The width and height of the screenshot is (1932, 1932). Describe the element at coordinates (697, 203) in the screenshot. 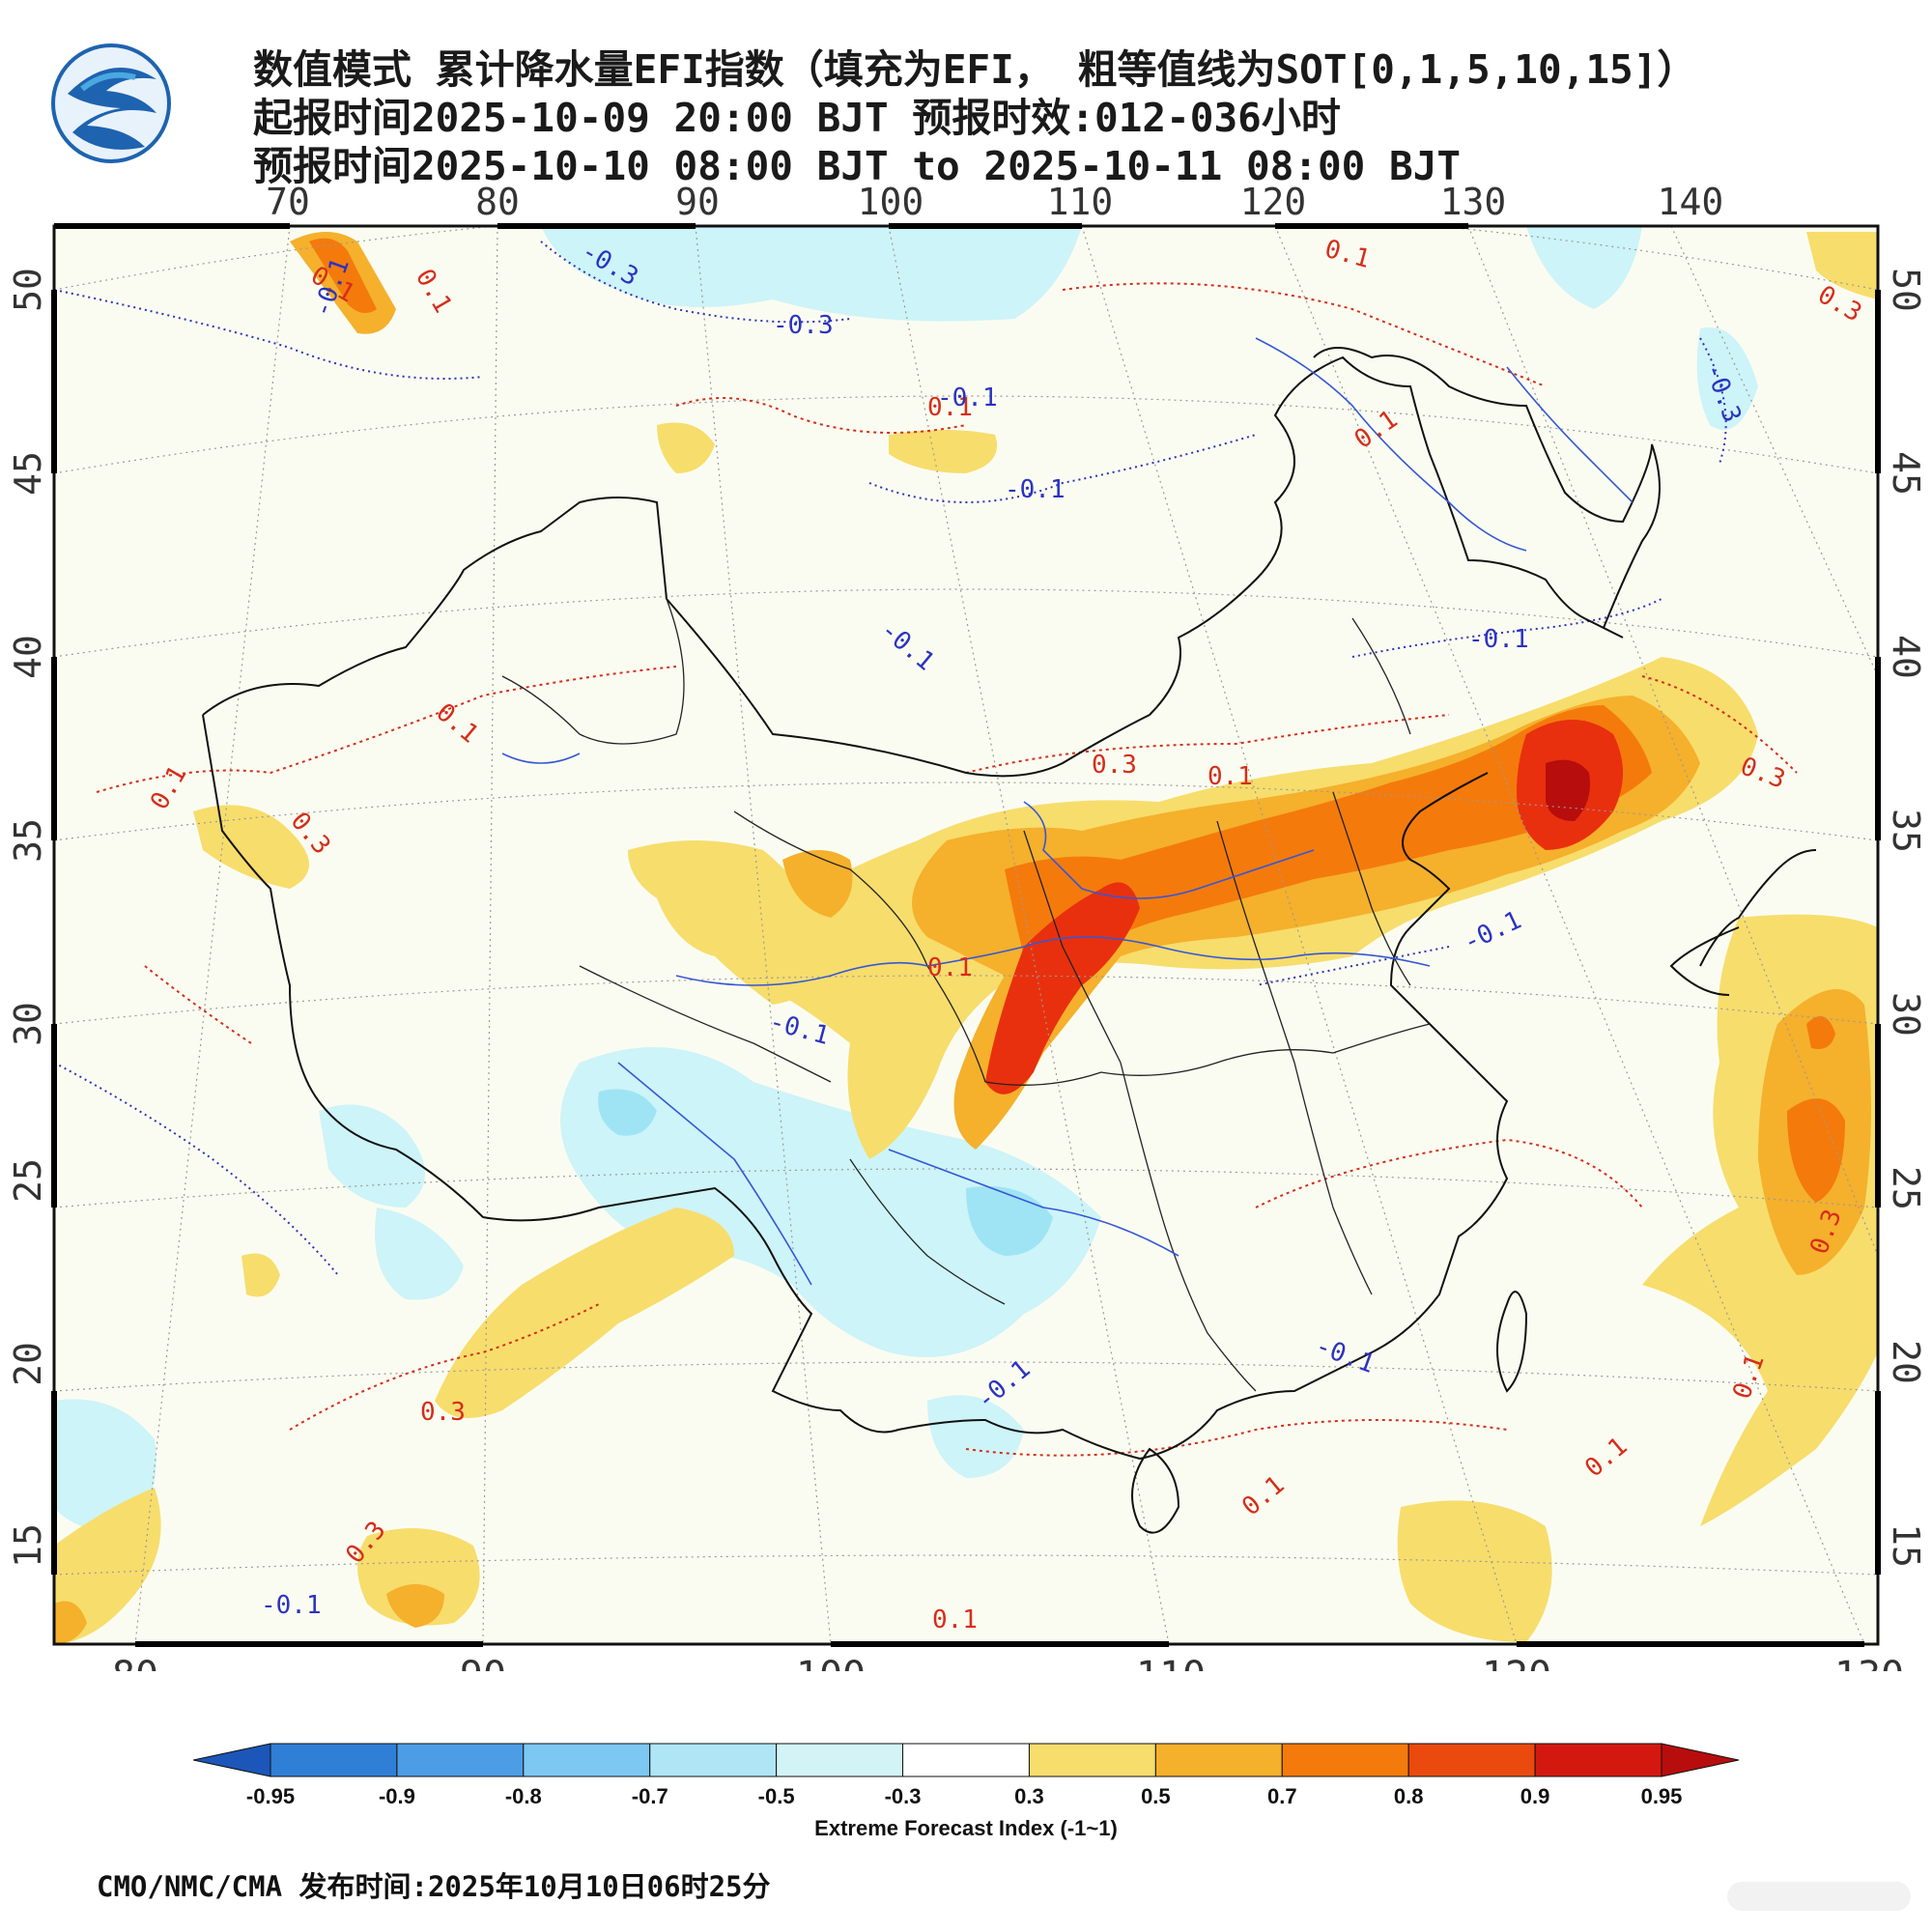

I see `top-lon-tick: 90` at that location.